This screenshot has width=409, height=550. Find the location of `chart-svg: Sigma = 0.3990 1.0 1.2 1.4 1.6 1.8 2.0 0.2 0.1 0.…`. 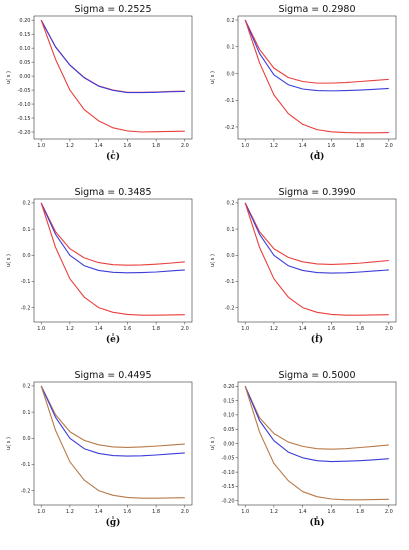

chart-svg: Sigma = 0.3990 1.0 1.2 1.4 1.6 1.8 2.0 0.2 0.1 0.… is located at coordinates (303, 262).